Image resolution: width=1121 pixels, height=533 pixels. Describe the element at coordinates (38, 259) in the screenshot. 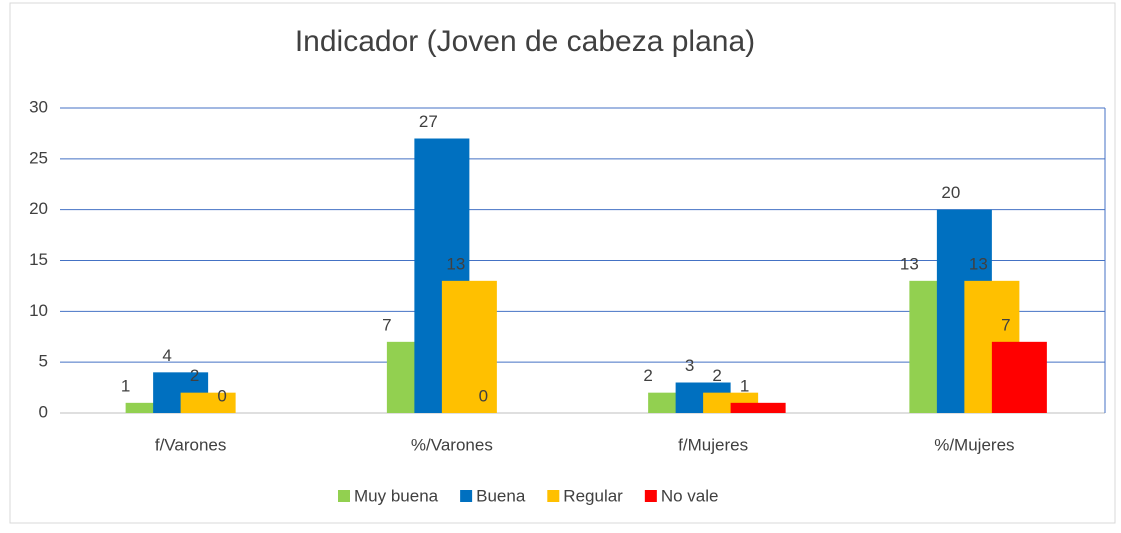

I see `y-tick-label: 15` at that location.